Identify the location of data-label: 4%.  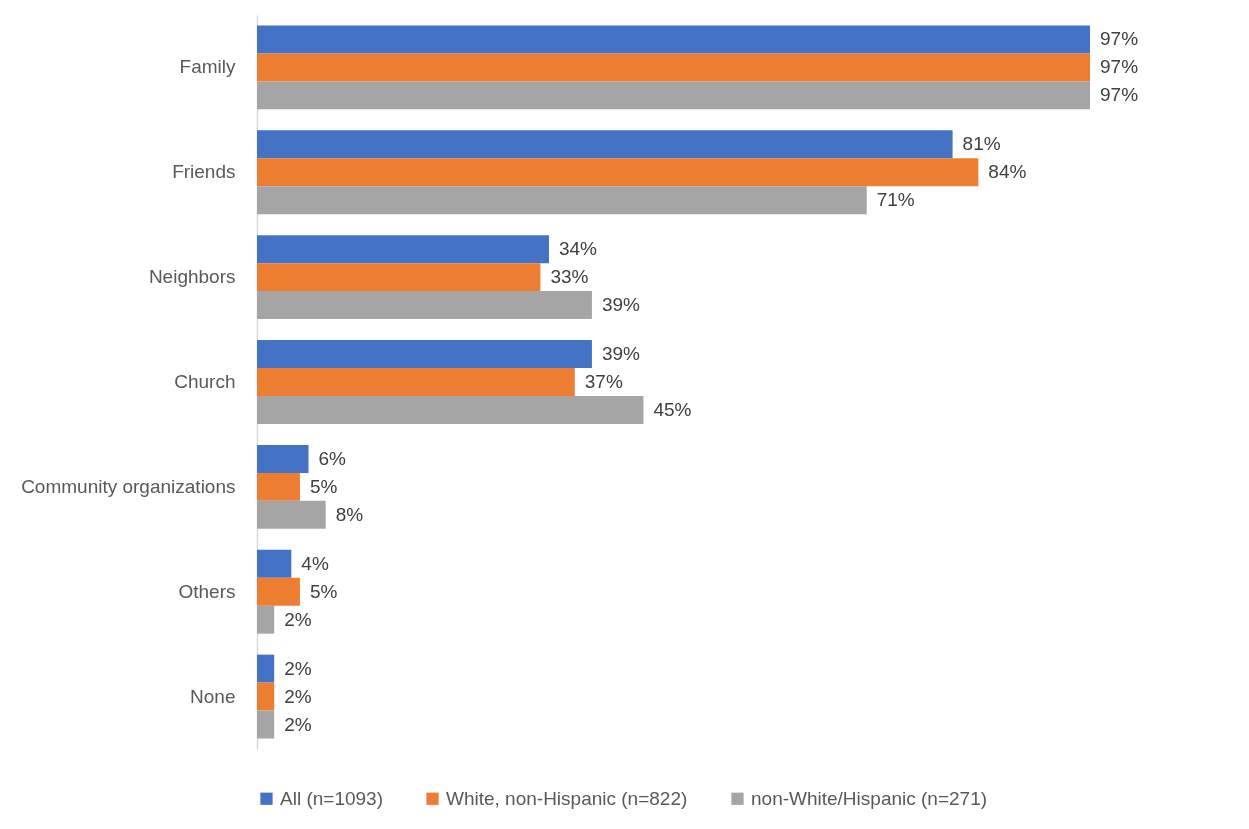
(315, 563).